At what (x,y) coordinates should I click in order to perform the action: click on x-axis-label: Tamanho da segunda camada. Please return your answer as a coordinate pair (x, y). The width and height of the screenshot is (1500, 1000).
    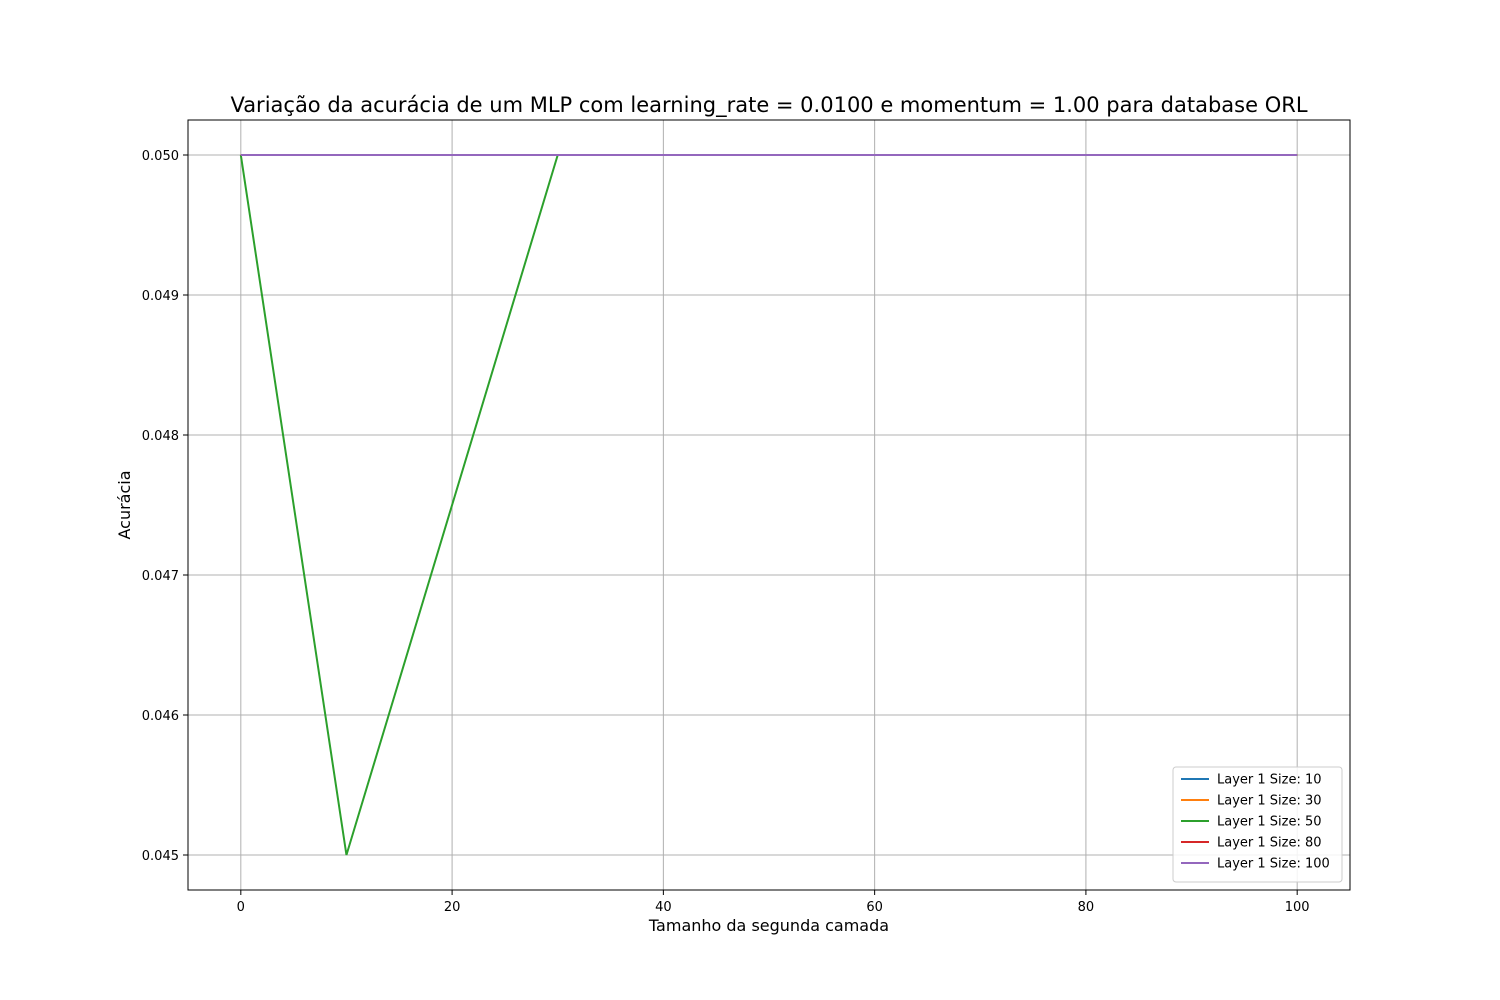
    Looking at the image, I should click on (768, 925).